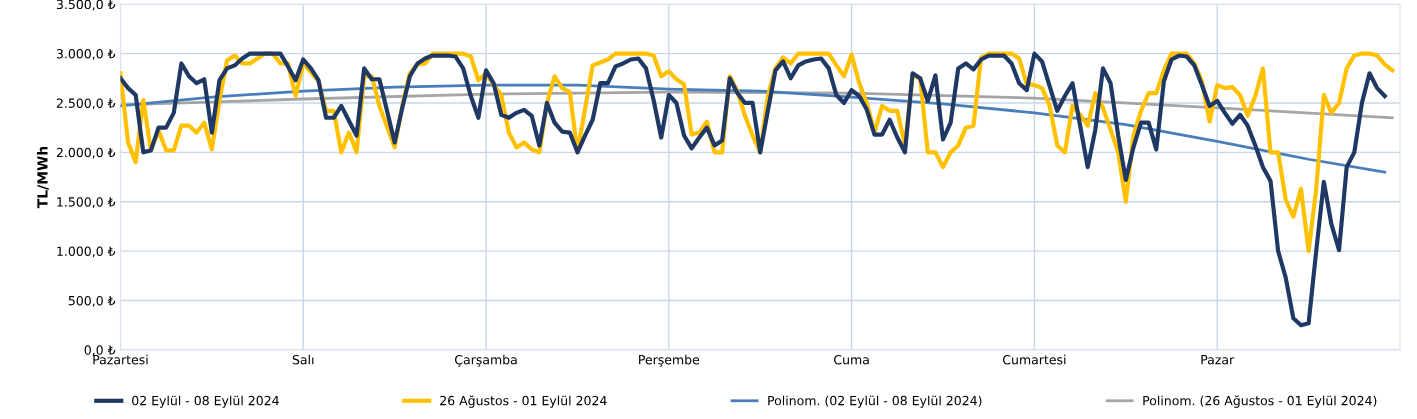  I want to click on y-tick-label: 3.500,0 ₺, so click(86, 5).